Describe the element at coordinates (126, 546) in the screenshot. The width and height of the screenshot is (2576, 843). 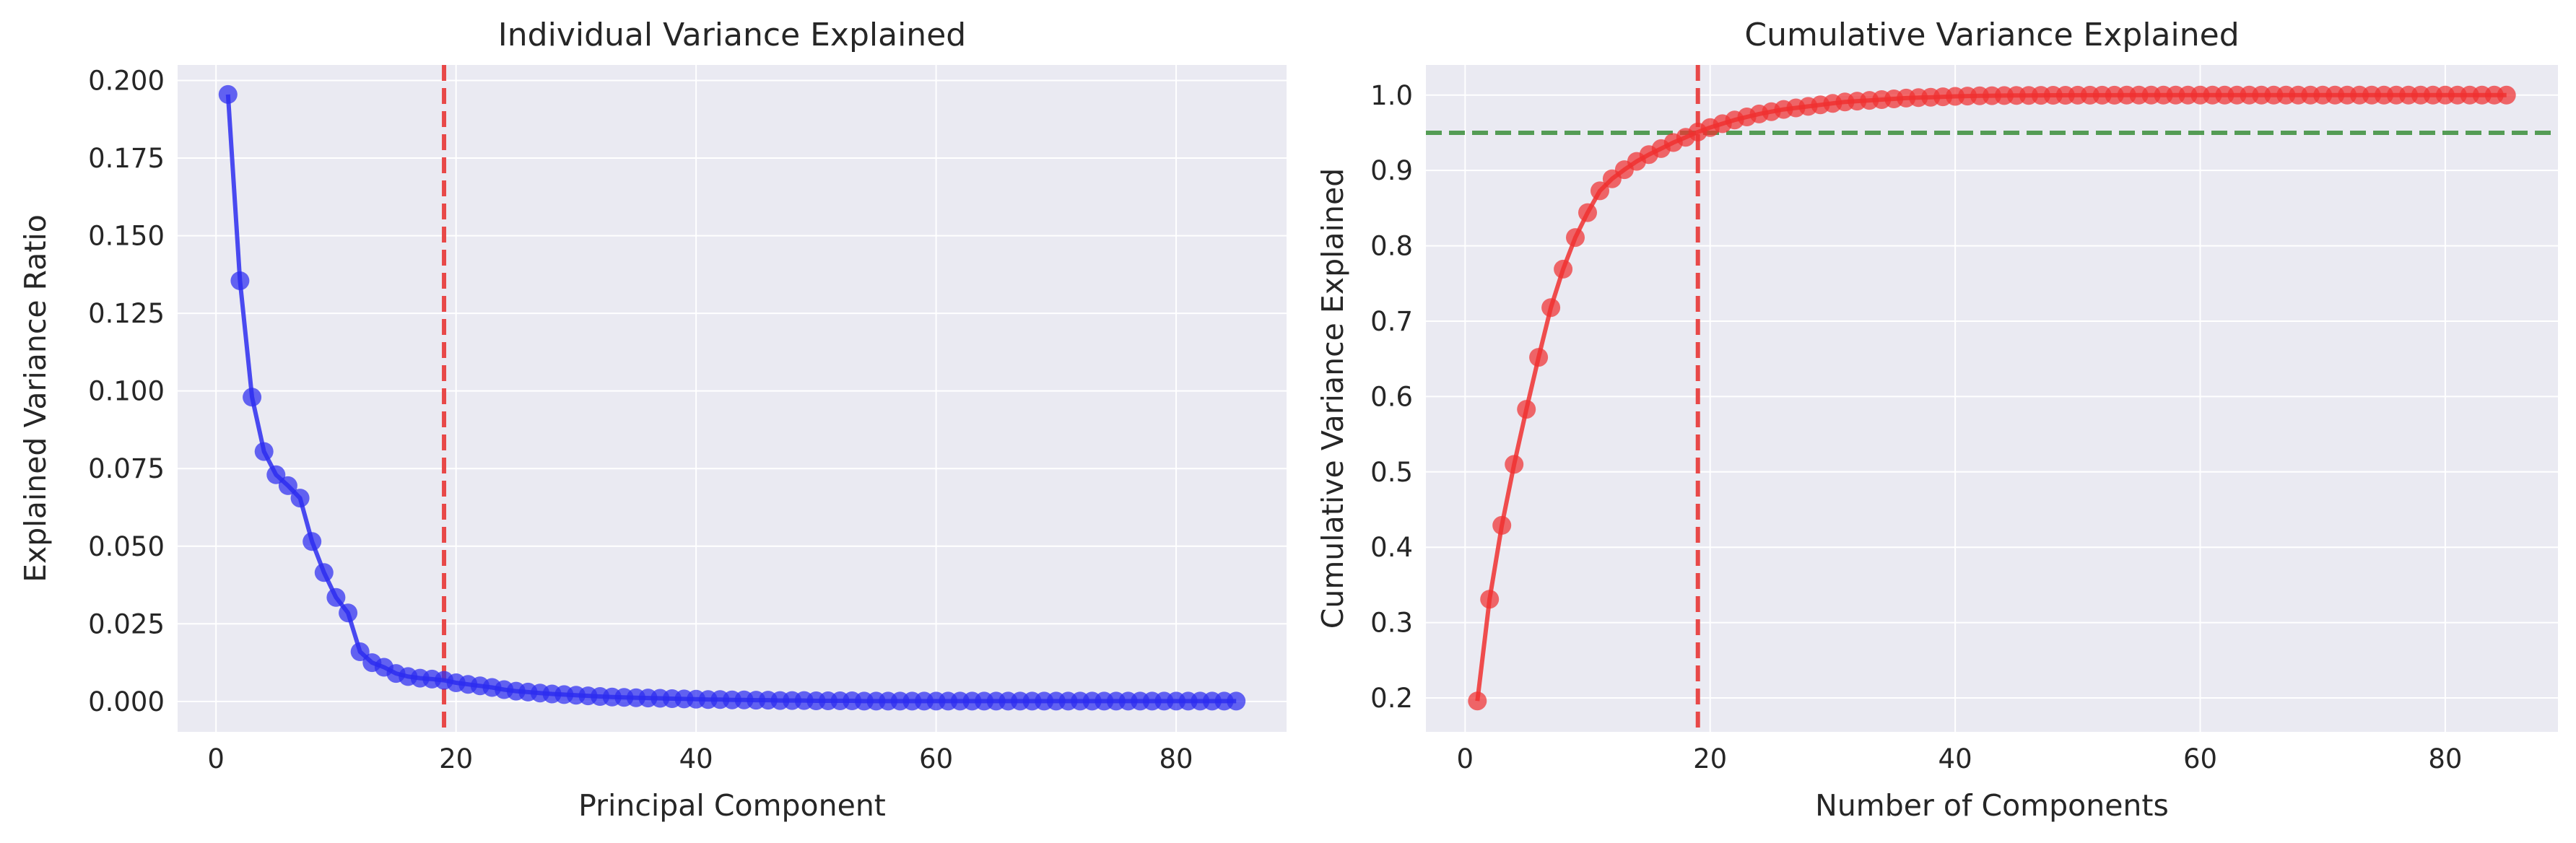
I see `y-tick-label: 0.050` at that location.